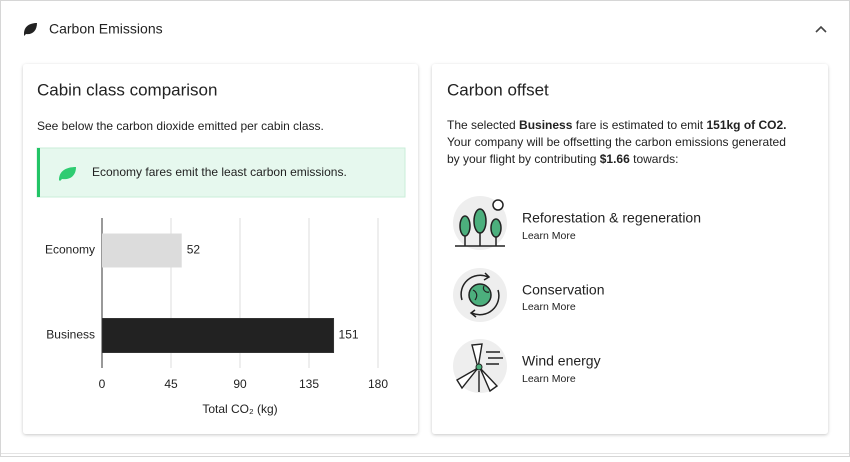 The image size is (850, 462). Describe the element at coordinates (67, 174) in the screenshot. I see `alert-icon` at that location.